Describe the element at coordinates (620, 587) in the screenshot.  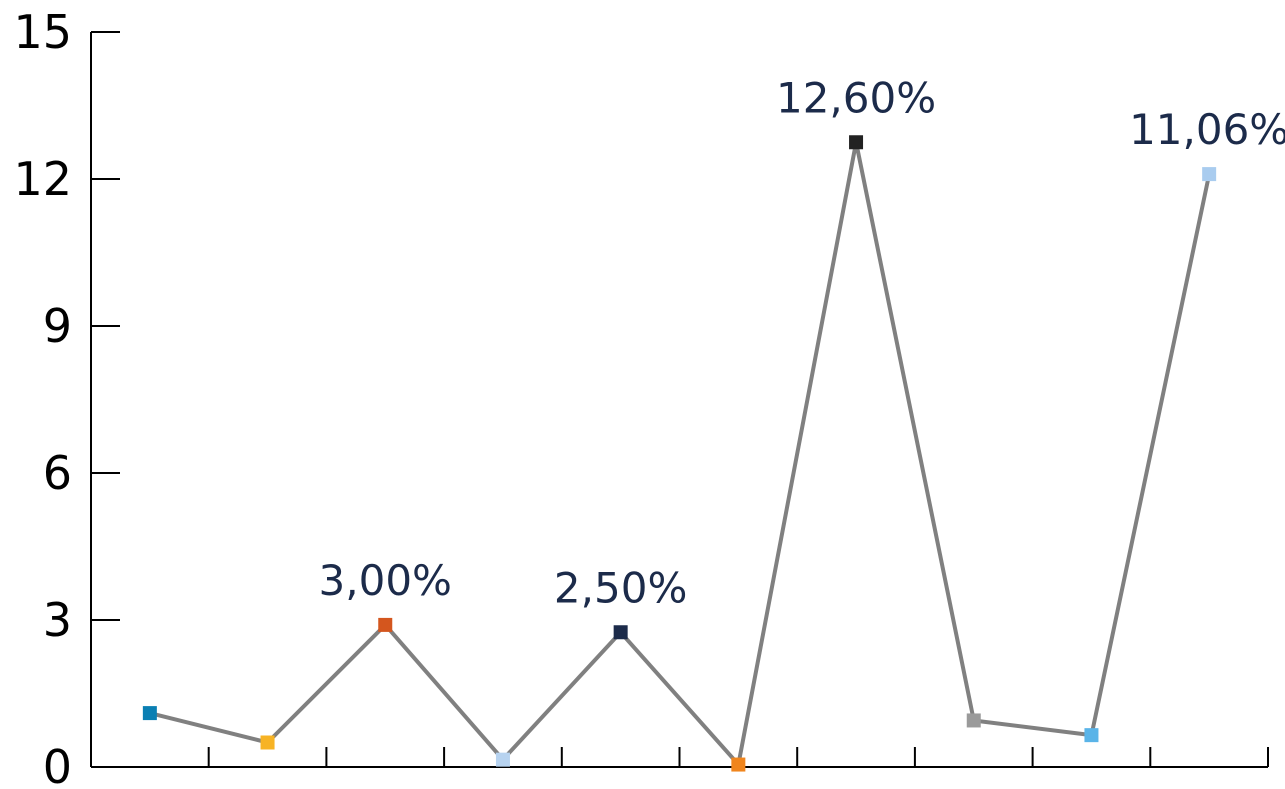
I see `data-label: 2,50%` at that location.